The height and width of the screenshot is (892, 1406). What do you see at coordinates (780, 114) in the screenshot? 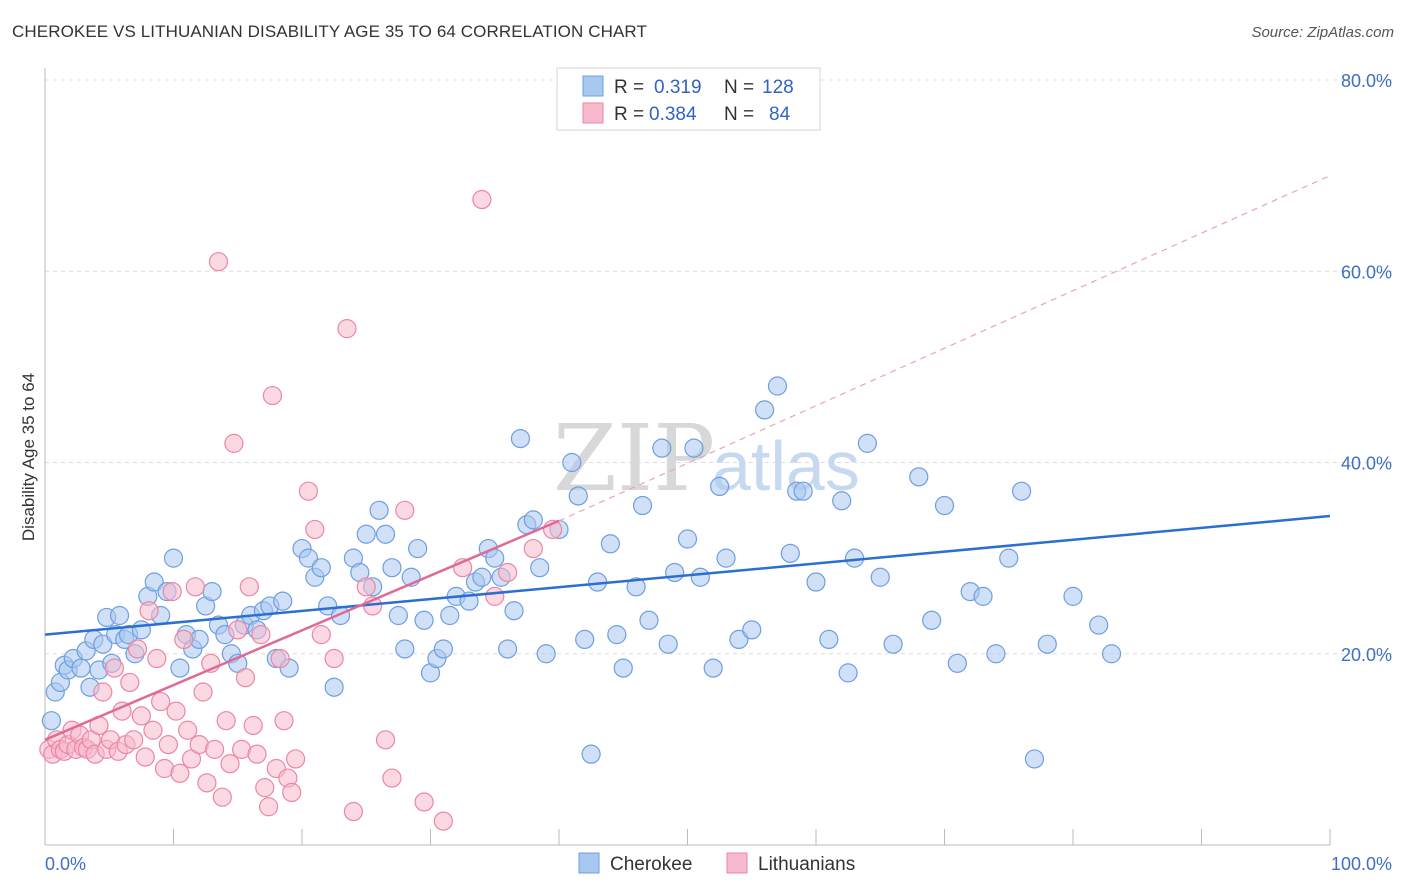
I see `legend-n-value-lithuanians: 84` at bounding box center [780, 114].